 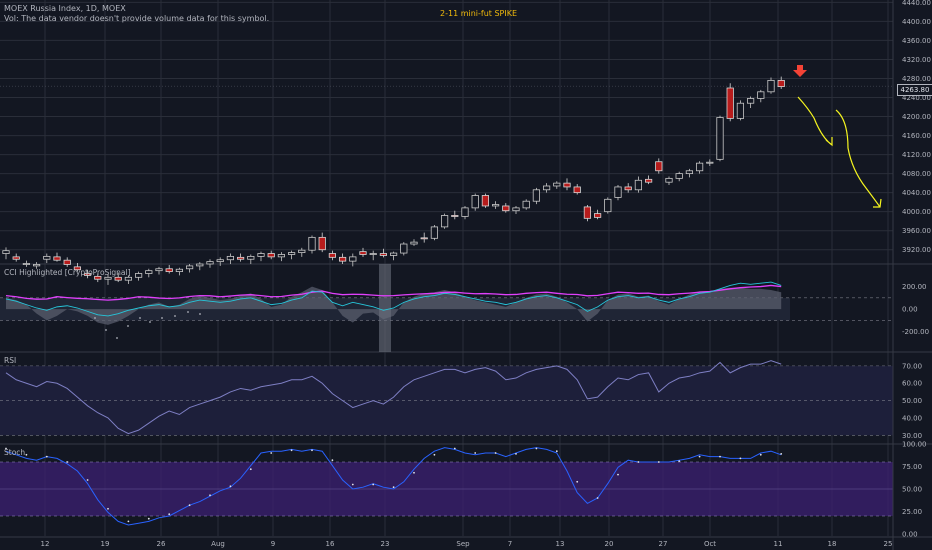 What do you see at coordinates (466, 542) in the screenshot?
I see `time-axis: 12 19 26 Aug 9 16 23 Sep 7 13 20 27 Oct 11 18 25` at bounding box center [466, 542].